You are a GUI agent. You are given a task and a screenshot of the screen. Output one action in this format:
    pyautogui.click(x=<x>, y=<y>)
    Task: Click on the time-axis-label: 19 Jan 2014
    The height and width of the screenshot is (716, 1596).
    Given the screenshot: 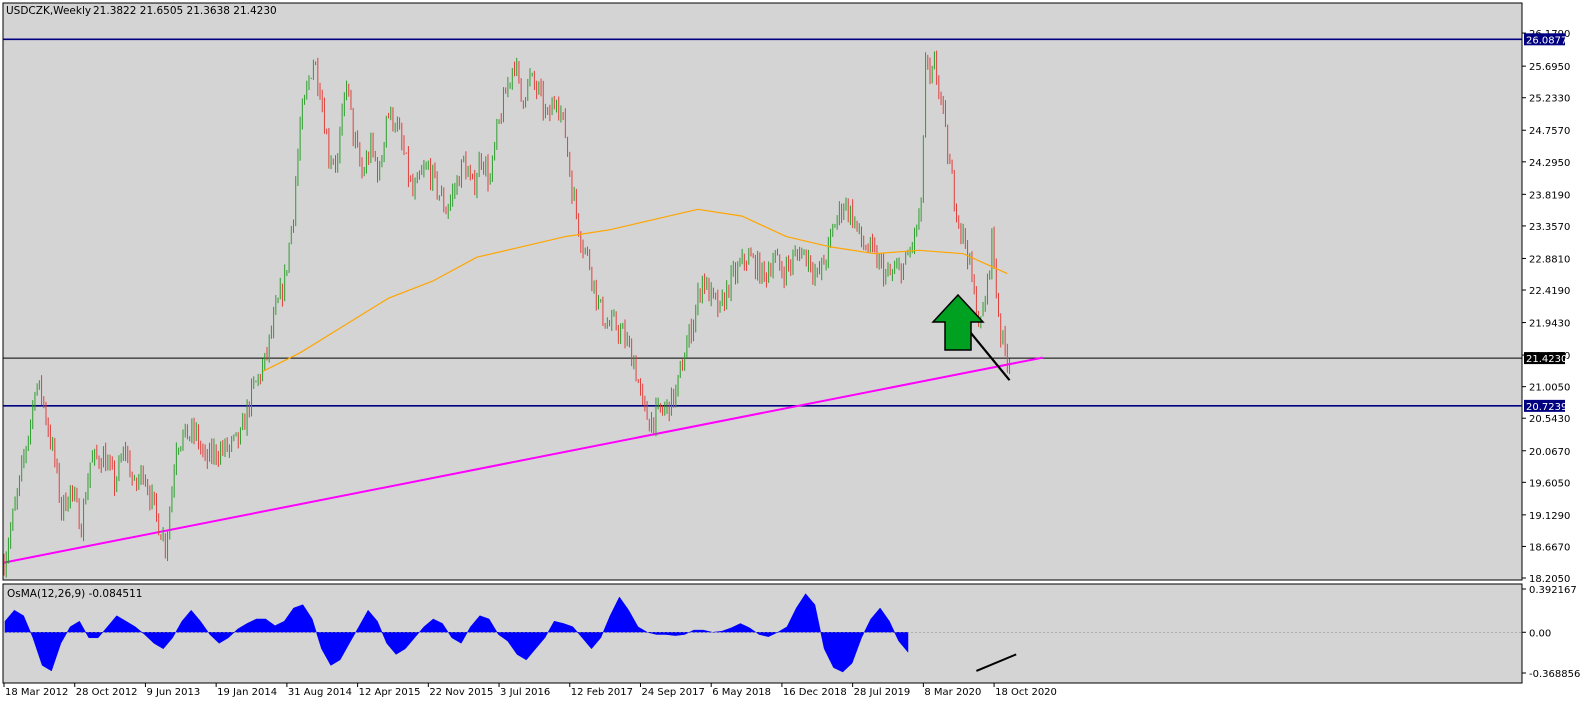 What is the action you would take?
    pyautogui.click(x=247, y=692)
    